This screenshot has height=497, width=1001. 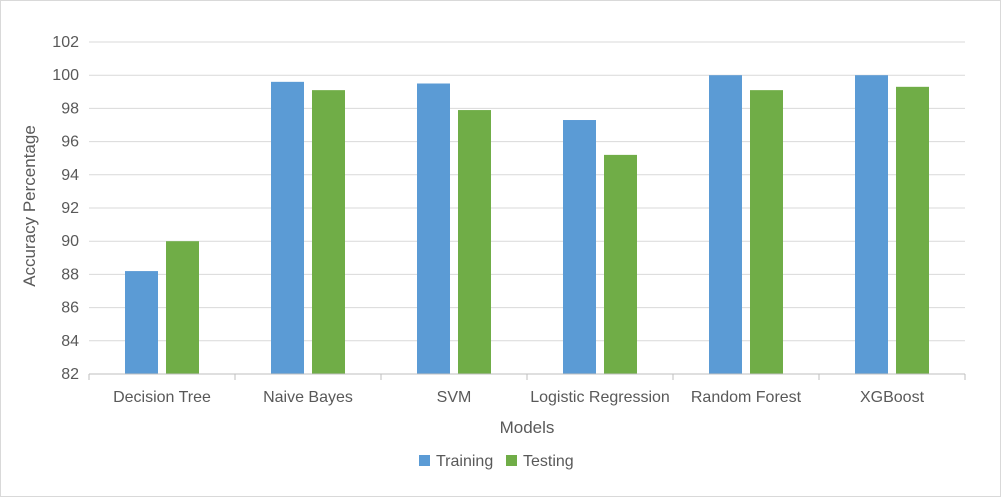 What do you see at coordinates (527, 376) in the screenshot?
I see `x-axis` at bounding box center [527, 376].